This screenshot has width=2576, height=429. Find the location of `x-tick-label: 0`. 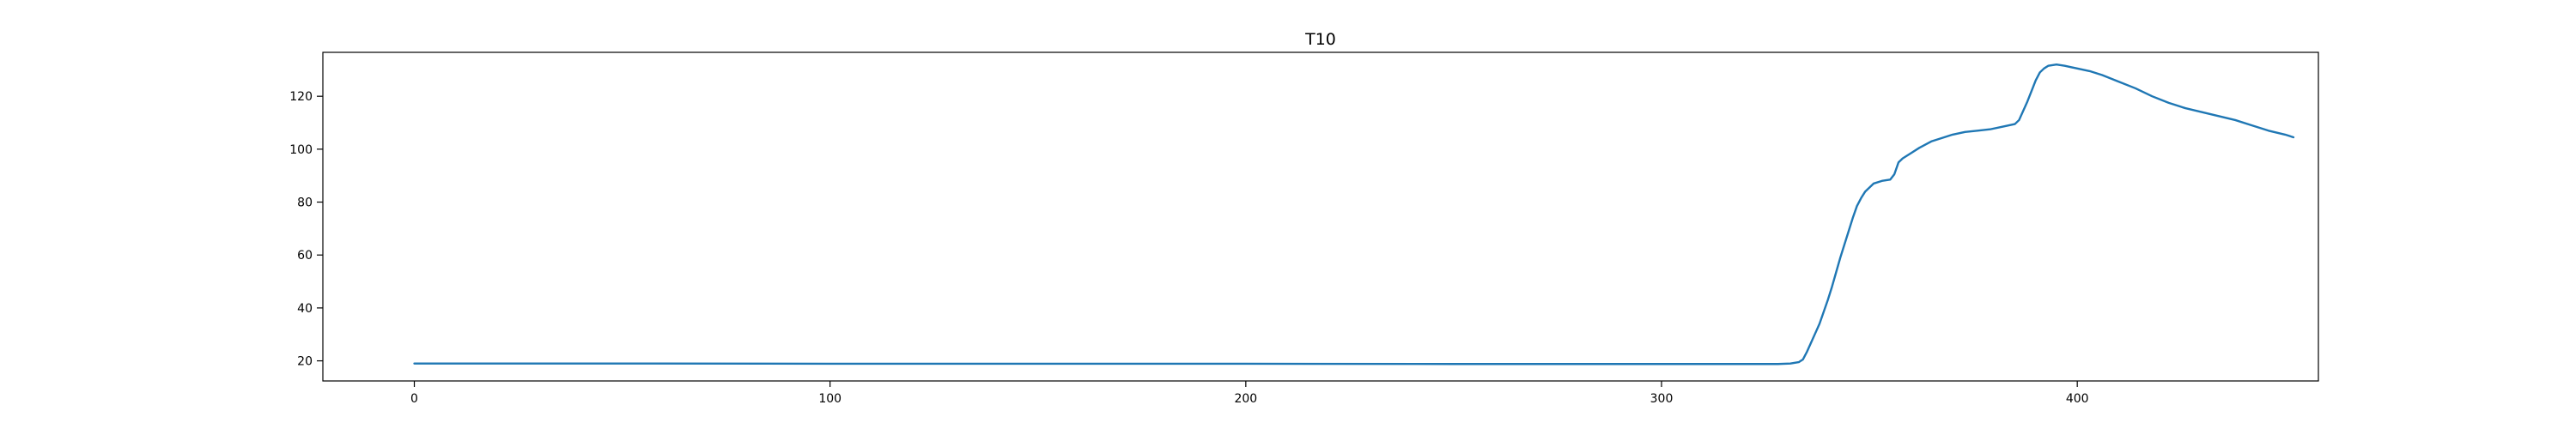

x-tick-label: 0 is located at coordinates (414, 399).